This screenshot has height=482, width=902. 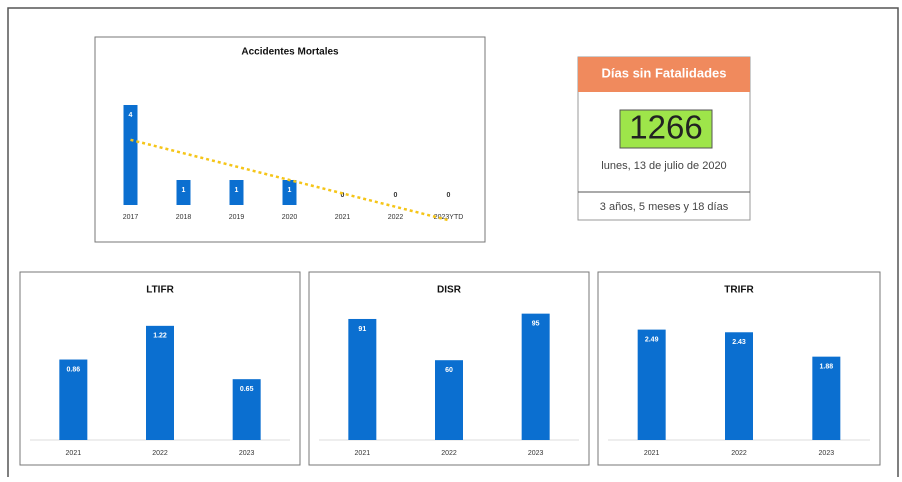 What do you see at coordinates (131, 217) in the screenshot?
I see `x-tick-label: 2017` at bounding box center [131, 217].